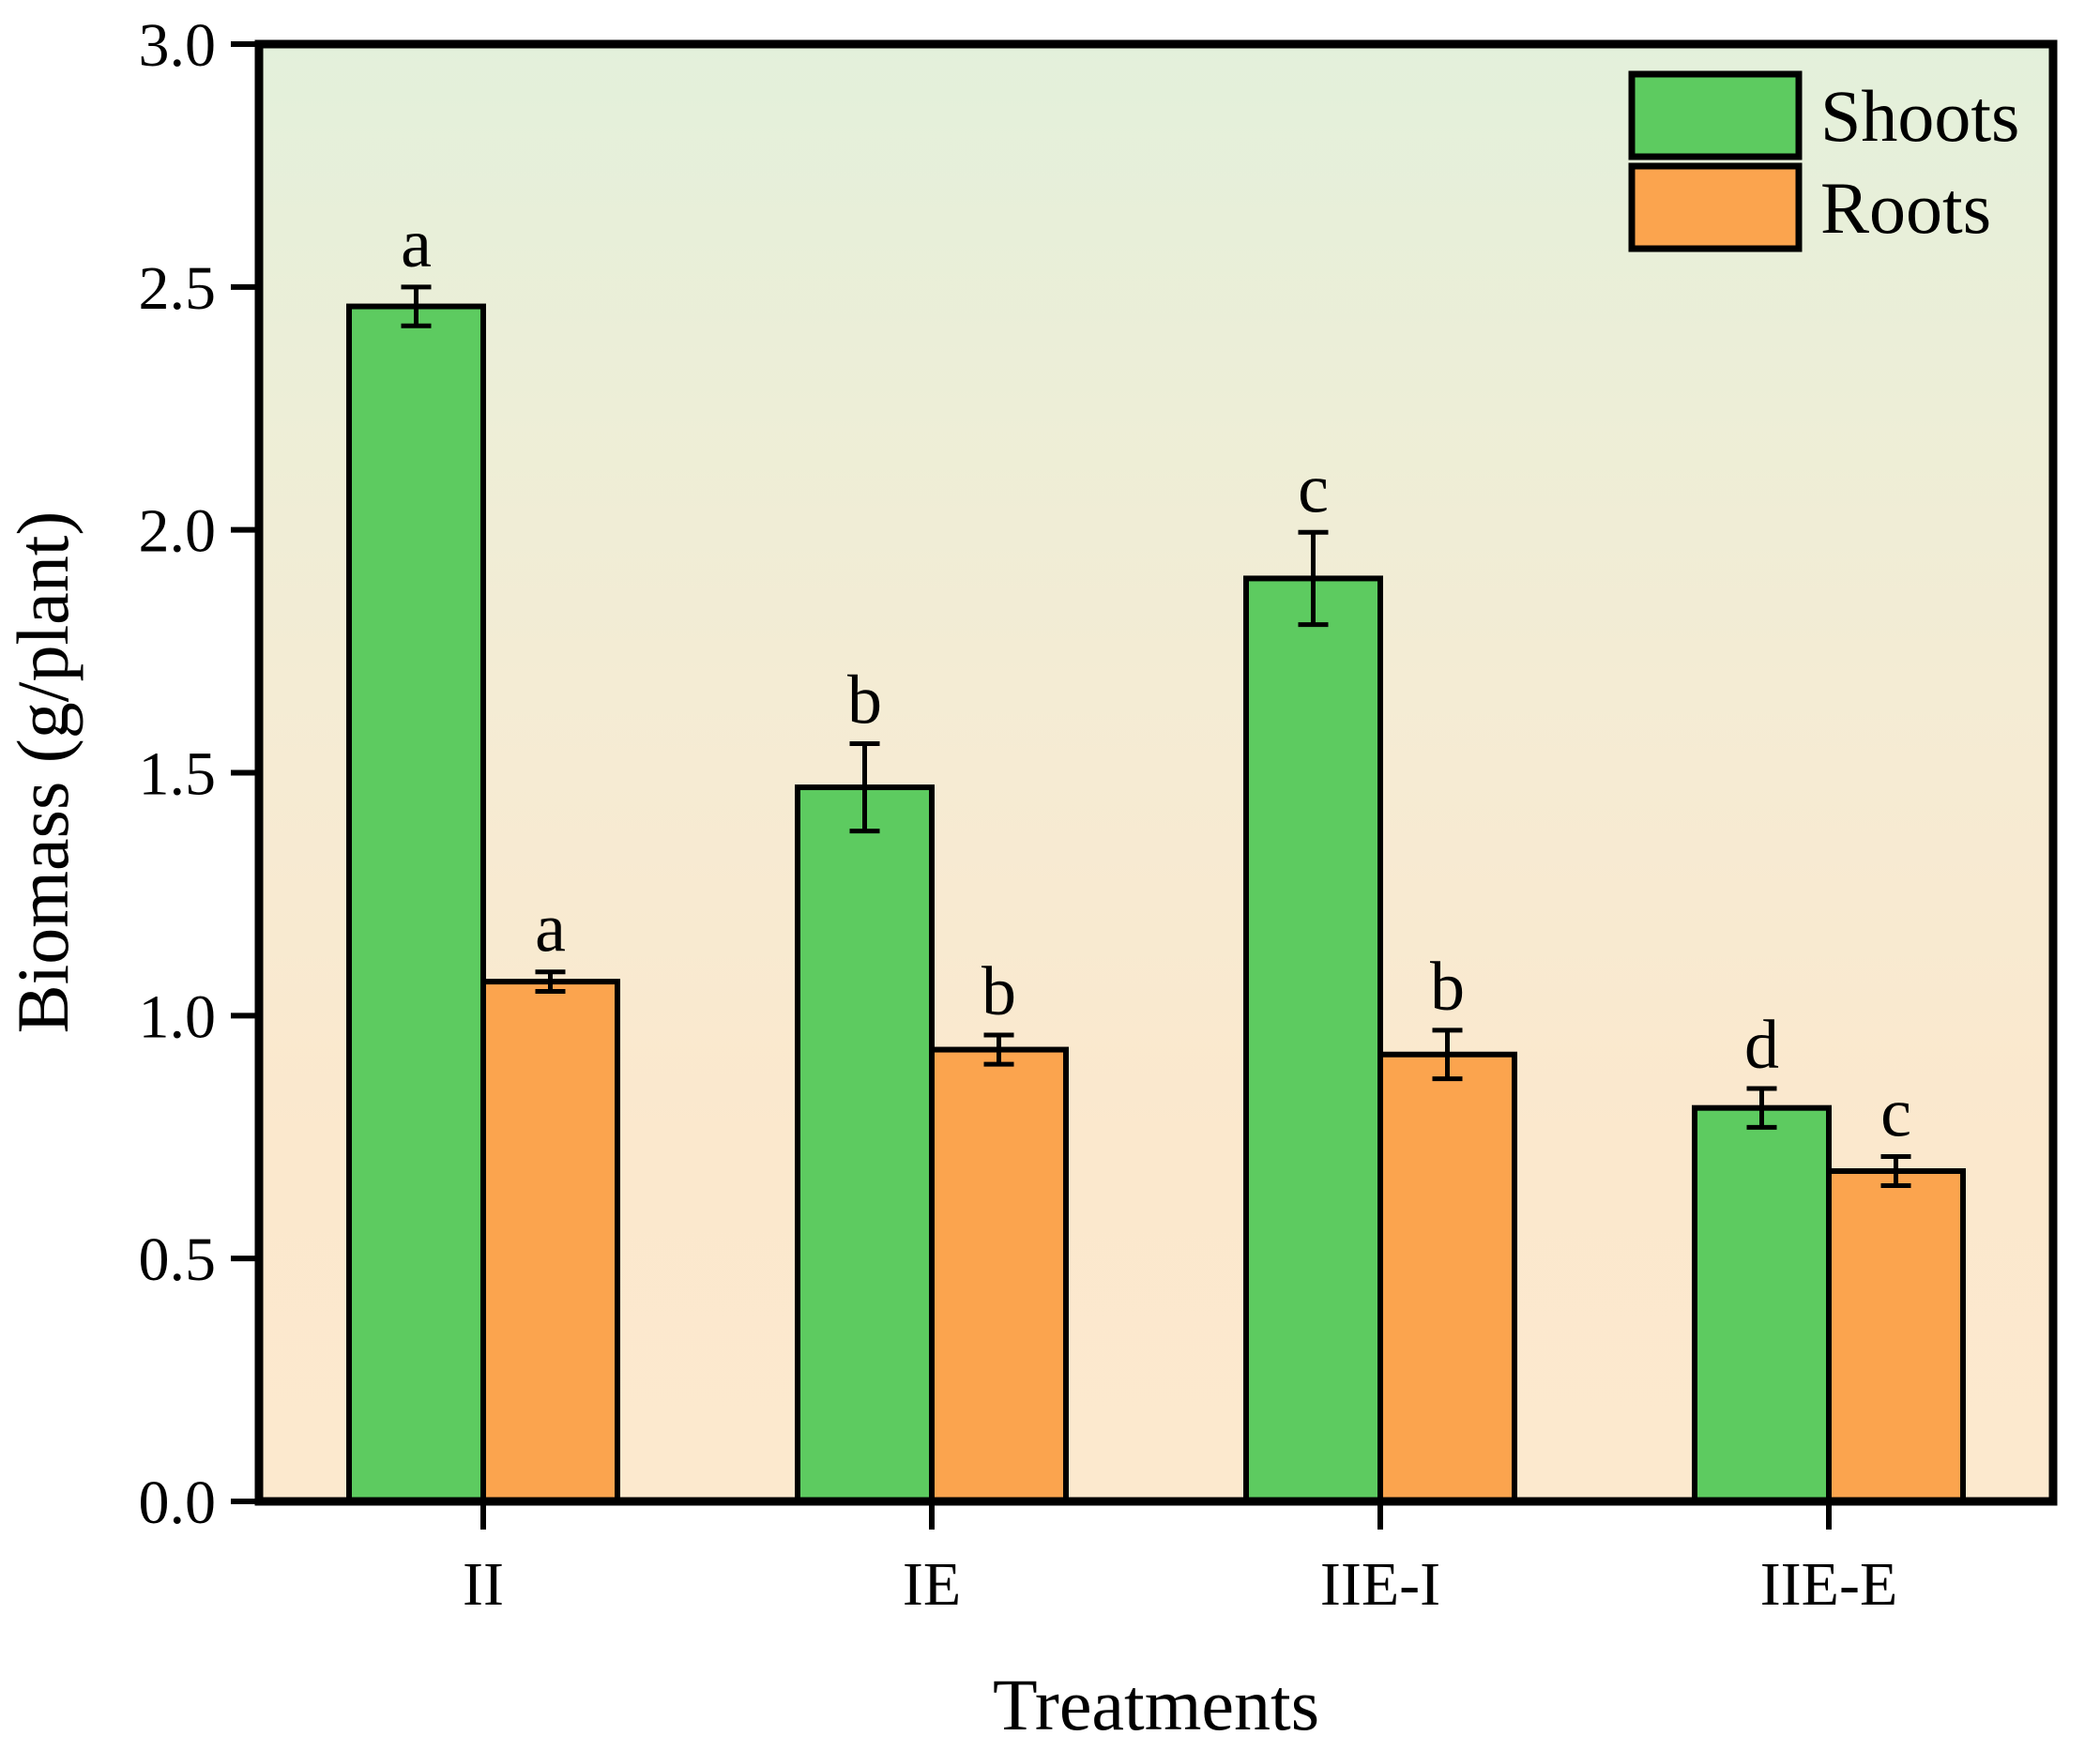 This screenshot has width=2100, height=1751. I want to click on y-tick-label-0.5: 0.5, so click(178, 1260).